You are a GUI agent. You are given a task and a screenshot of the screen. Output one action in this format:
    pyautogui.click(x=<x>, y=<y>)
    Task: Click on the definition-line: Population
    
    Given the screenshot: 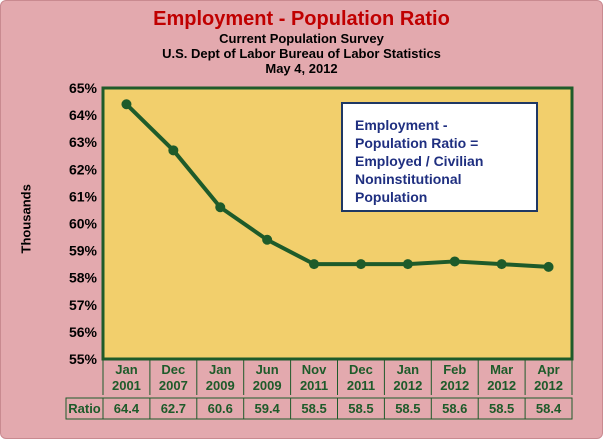 What is the action you would take?
    pyautogui.click(x=391, y=197)
    